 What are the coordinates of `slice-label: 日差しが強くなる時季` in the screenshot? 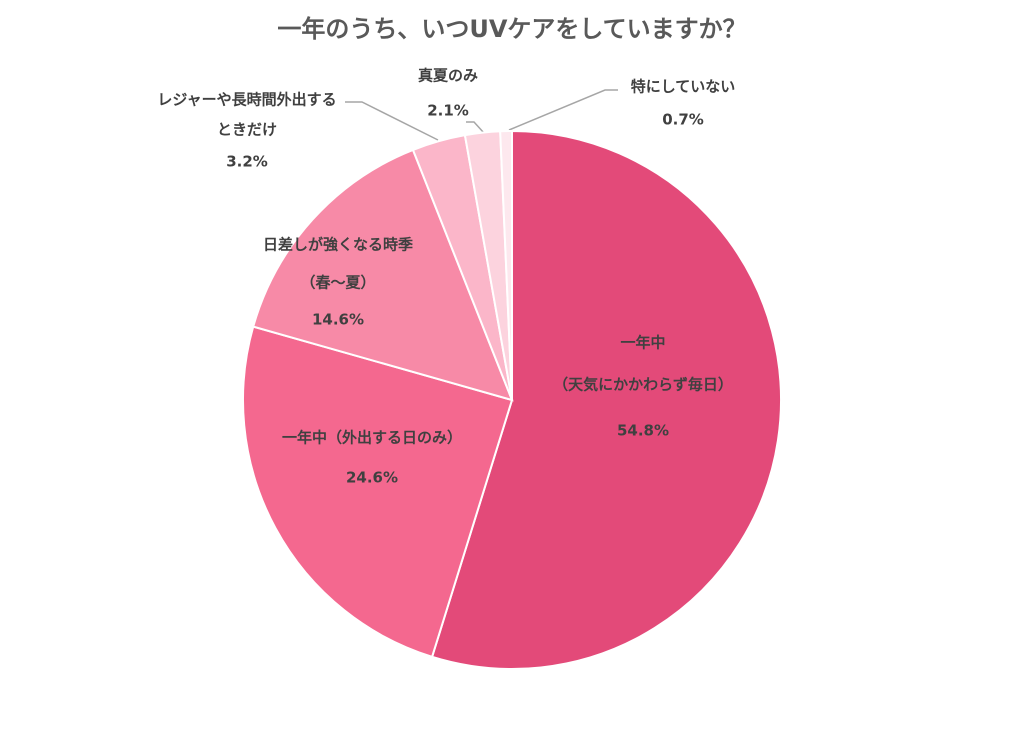 It's located at (338, 245).